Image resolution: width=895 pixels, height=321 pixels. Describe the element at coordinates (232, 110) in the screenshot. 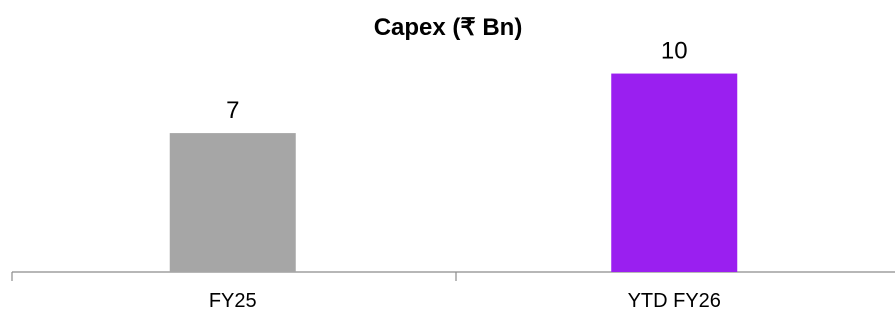

I see `value-label: 7` at that location.